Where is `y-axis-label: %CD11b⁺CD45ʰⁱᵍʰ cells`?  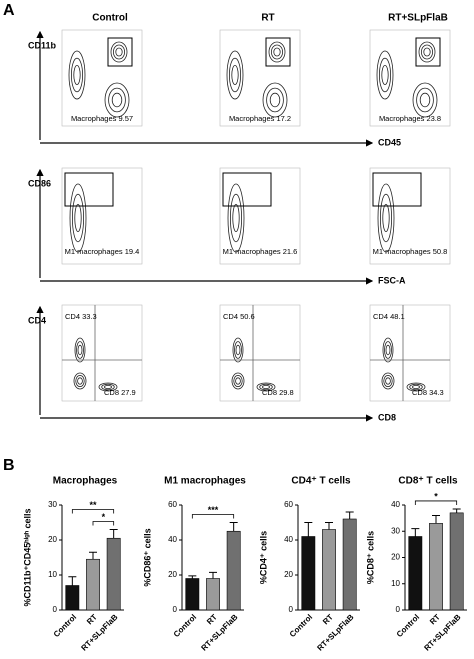
y-axis-label: %CD11b⁺CD45ʰⁱᵍʰ cells is located at coordinates (26, 557).